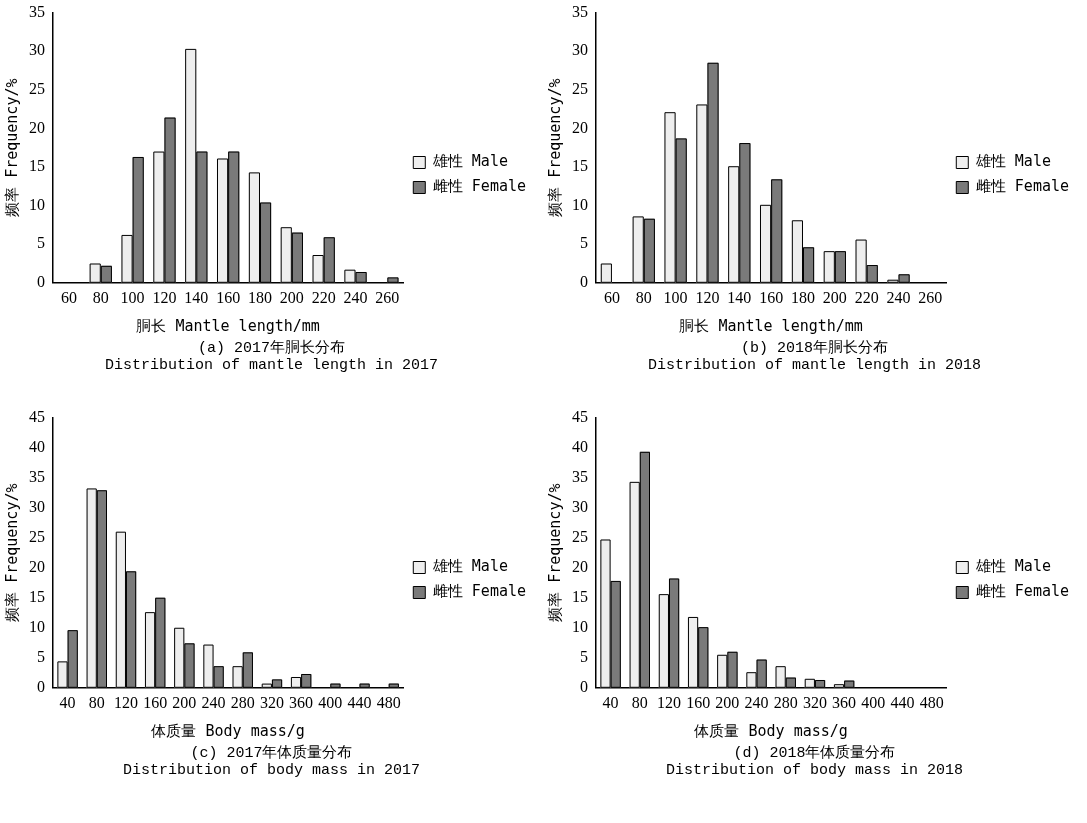 The height and width of the screenshot is (823, 1087). Describe the element at coordinates (814, 753) in the screenshot. I see `text: (d) 2018年体质量分布` at that location.